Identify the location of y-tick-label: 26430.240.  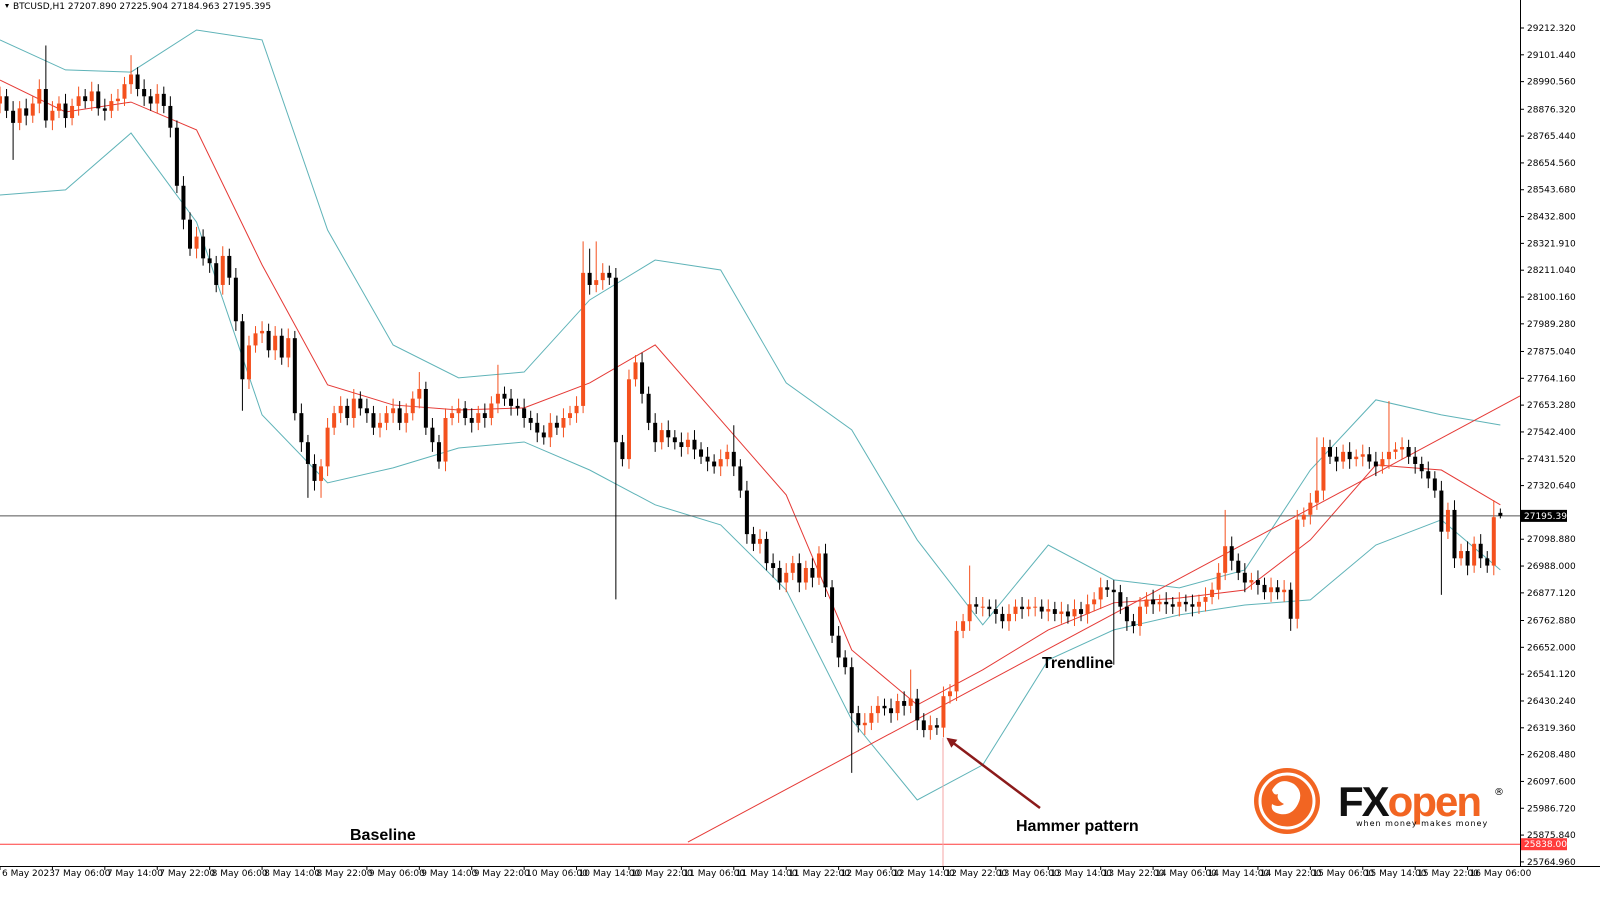
(1551, 702).